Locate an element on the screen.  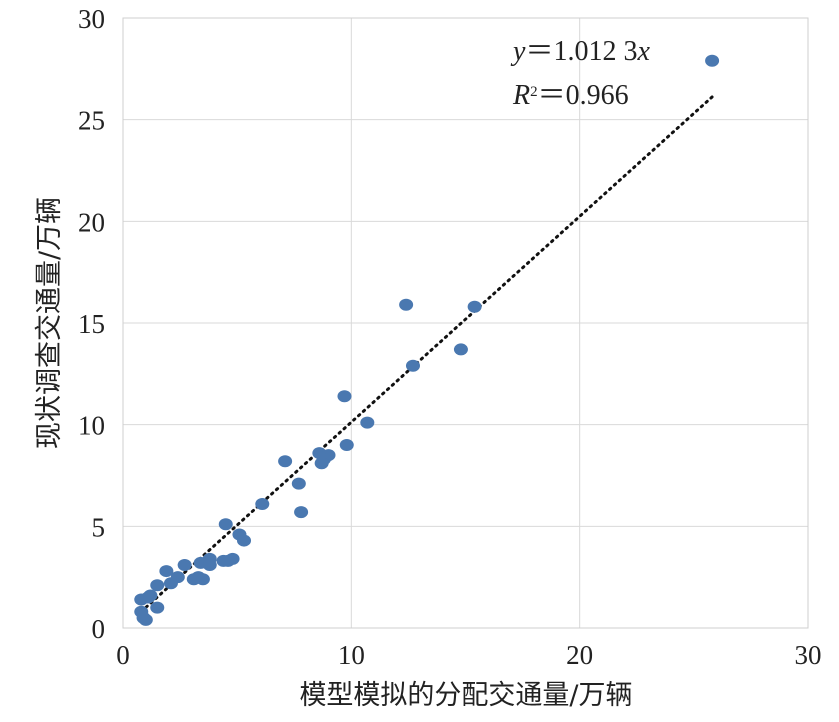
r-squared-exp: 2 is located at coordinates (534, 92).